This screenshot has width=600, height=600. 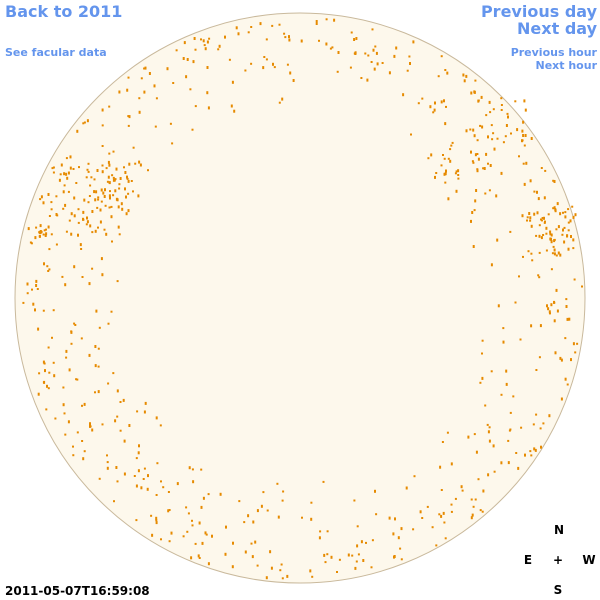 What do you see at coordinates (63, 11) in the screenshot?
I see `back-link: Back to 2011` at bounding box center [63, 11].